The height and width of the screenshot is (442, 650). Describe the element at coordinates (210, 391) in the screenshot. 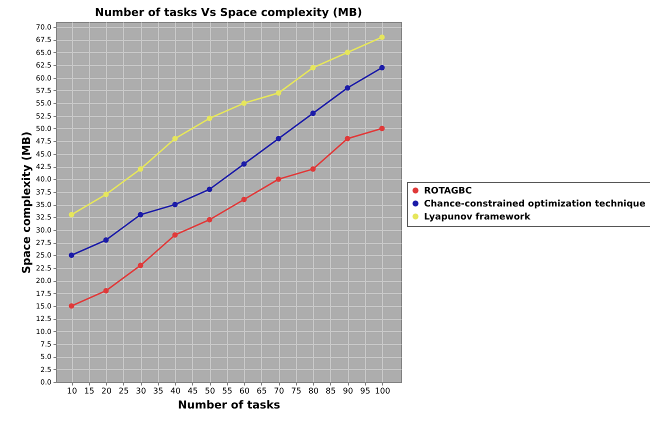

I see `x-tick-label: 50` at that location.